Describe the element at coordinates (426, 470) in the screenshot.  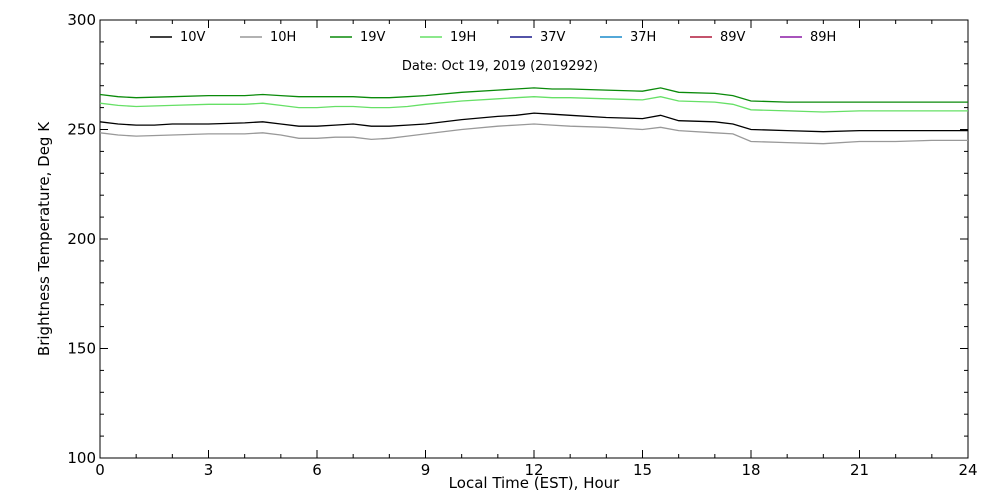
I see `x-tick-label: 9` at that location.